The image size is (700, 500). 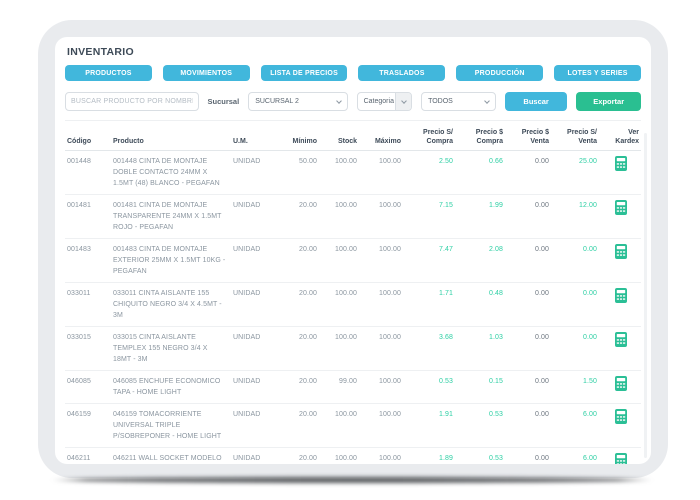 I want to click on cell-codigo: 001448, so click(x=79, y=161).